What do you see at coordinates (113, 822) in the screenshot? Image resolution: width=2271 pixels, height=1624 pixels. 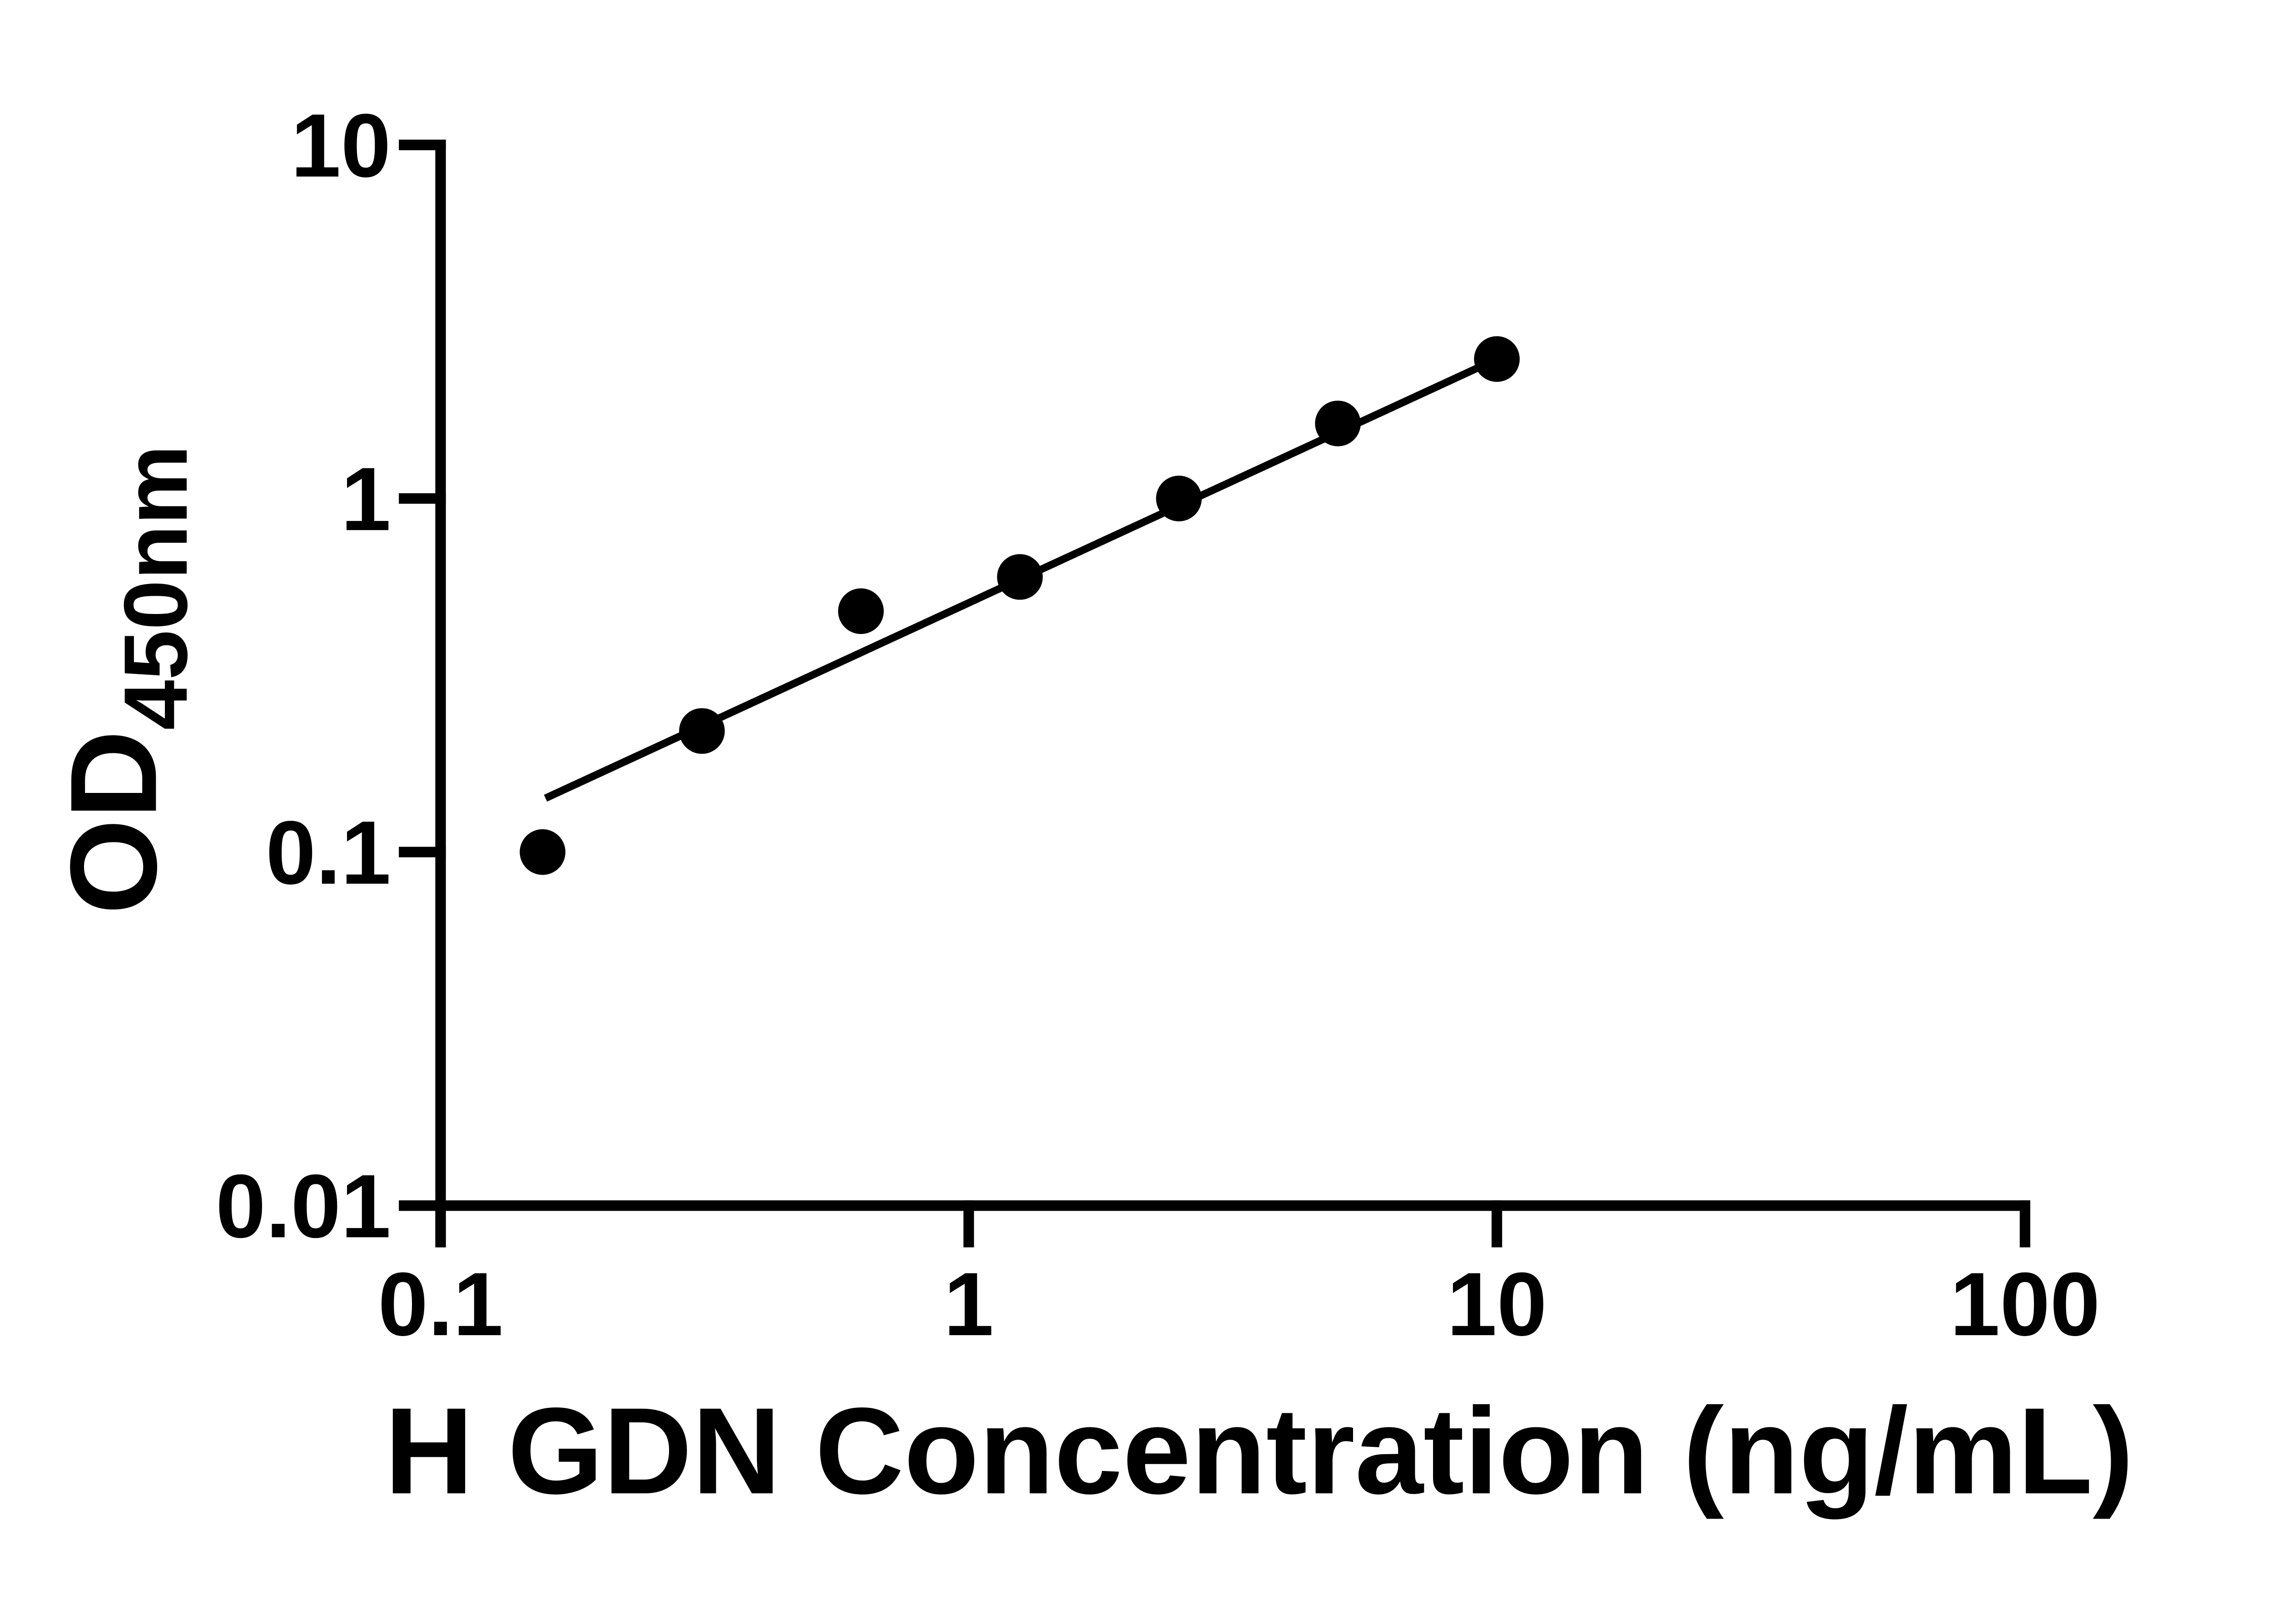 I see `y-axis-title-main: OD` at bounding box center [113, 822].